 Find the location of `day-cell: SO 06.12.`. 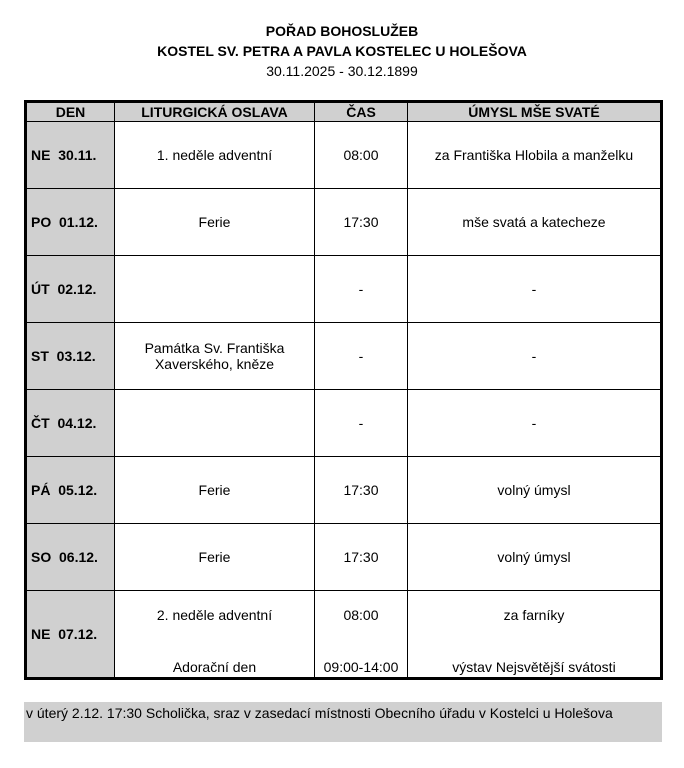

day-cell: SO 06.12. is located at coordinates (70, 557).